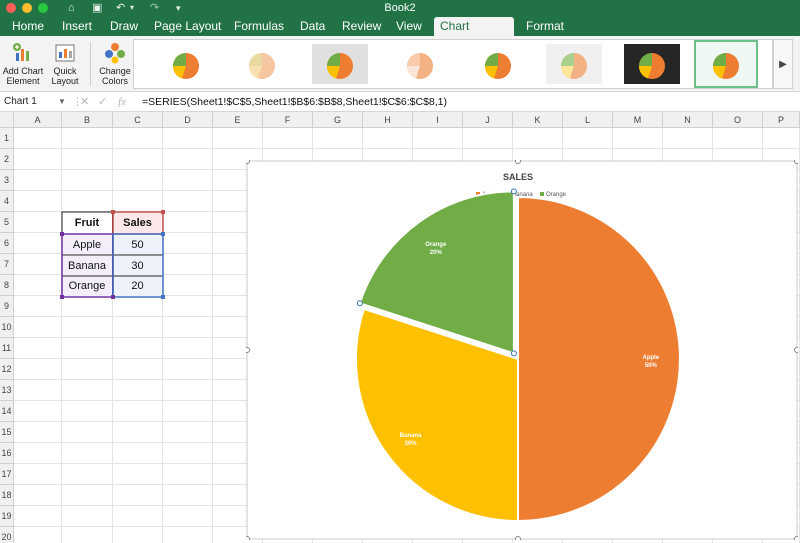 This screenshot has height=543, width=800. Describe the element at coordinates (518, 177) in the screenshot. I see `chart-title: SALES` at that location.